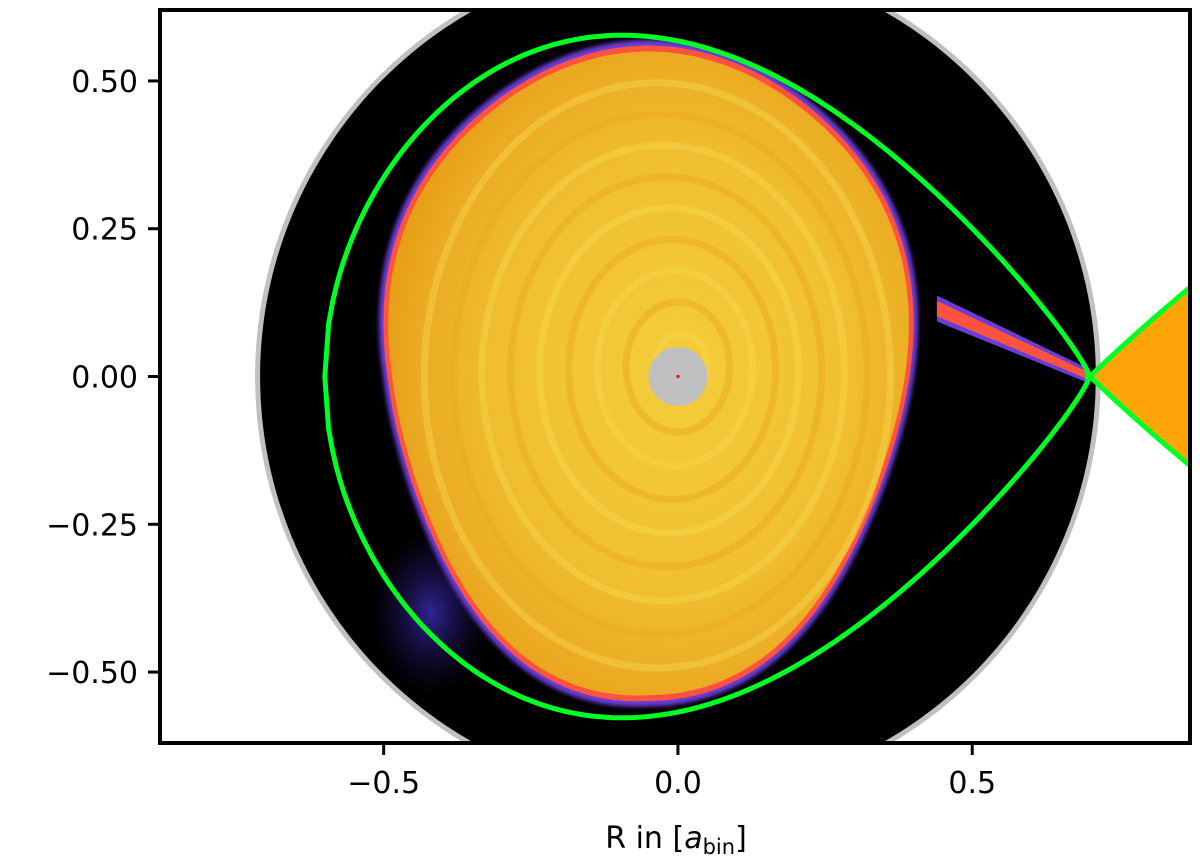  I want to click on x-axis-label-var: a, so click(693, 838).